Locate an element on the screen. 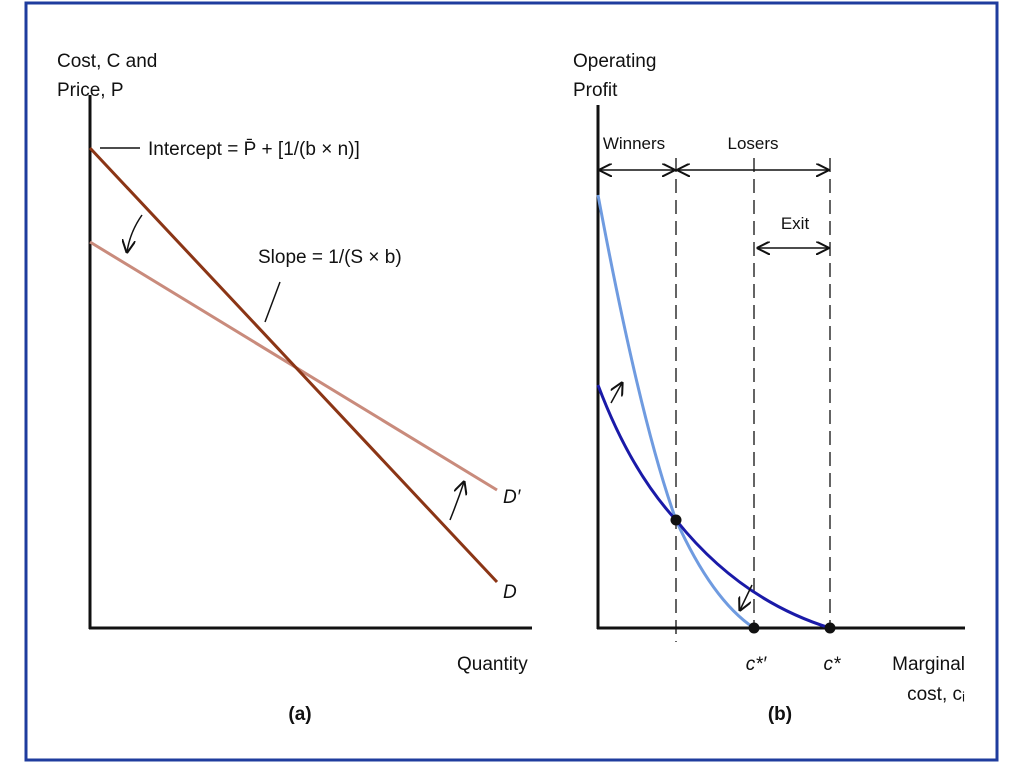 Image resolution: width=1024 pixels, height=773 pixels. x-axis-label: Quantity is located at coordinates (492, 664).